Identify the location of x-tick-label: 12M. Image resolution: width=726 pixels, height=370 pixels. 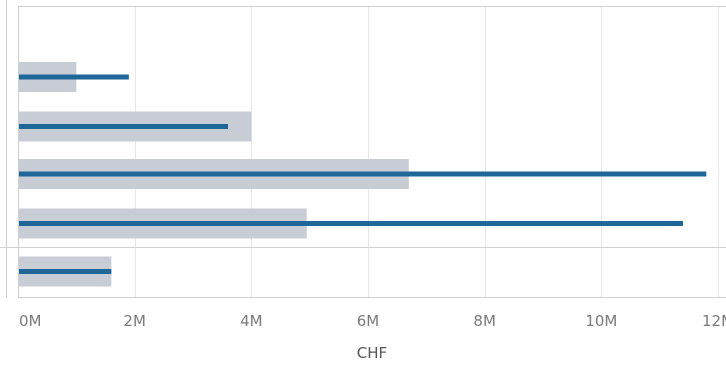
(714, 321).